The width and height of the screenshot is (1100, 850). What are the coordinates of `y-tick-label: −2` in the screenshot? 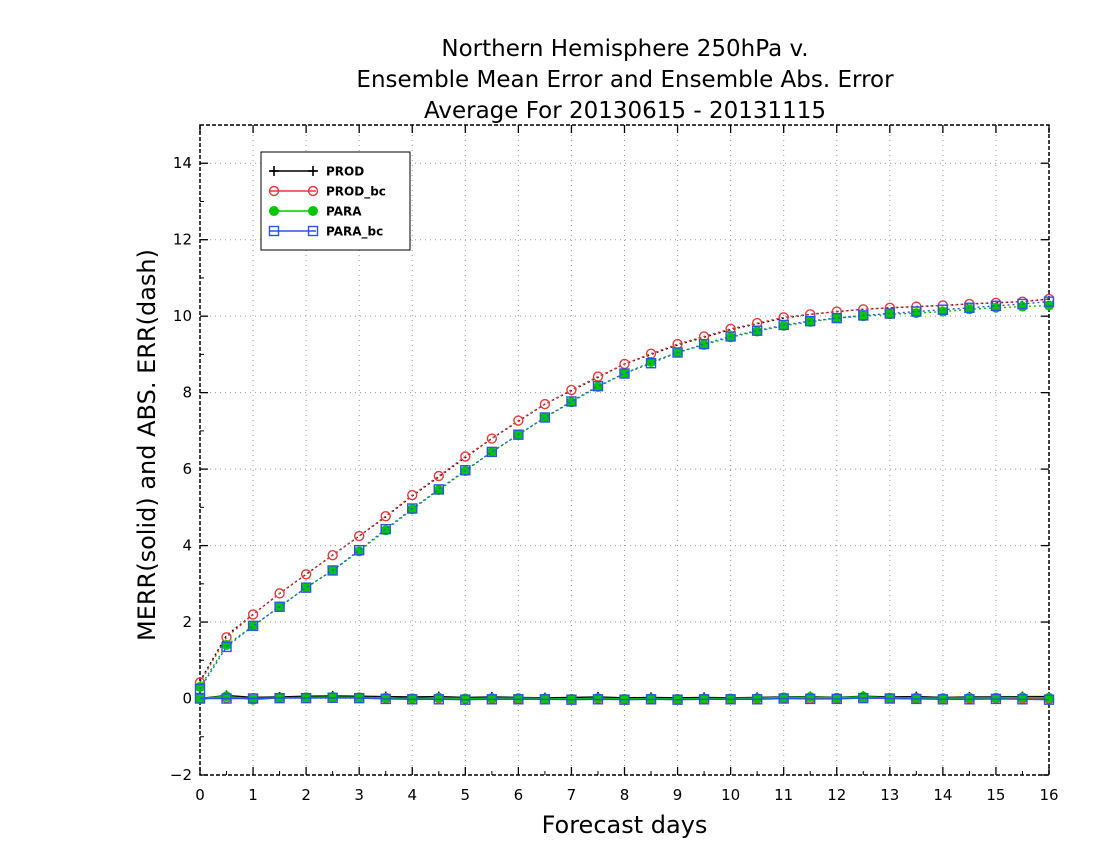 It's located at (181, 775).